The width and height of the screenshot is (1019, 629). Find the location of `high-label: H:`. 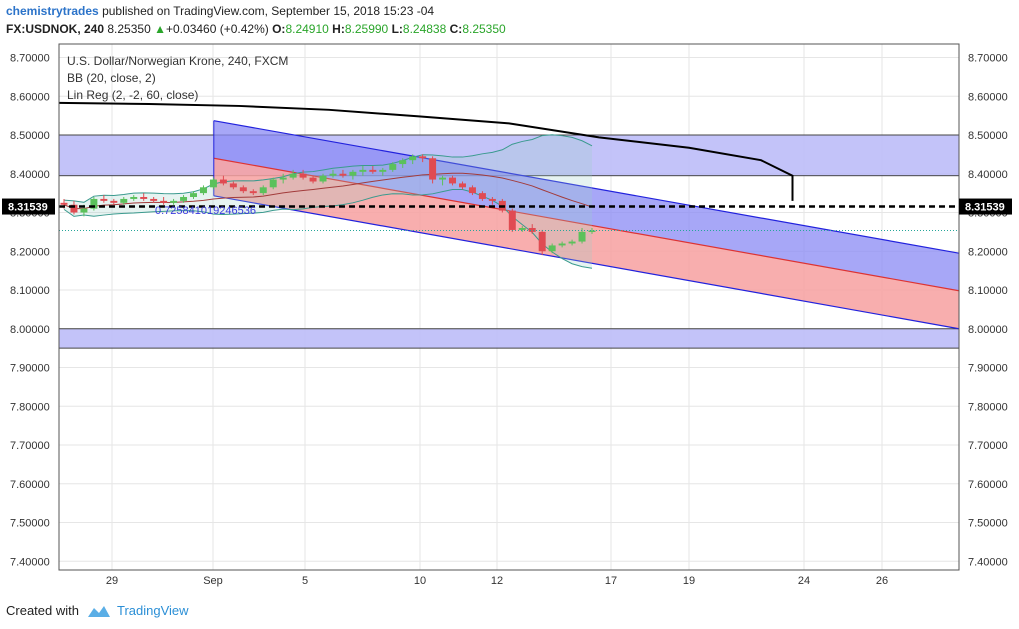

high-label: H: is located at coordinates (338, 29).